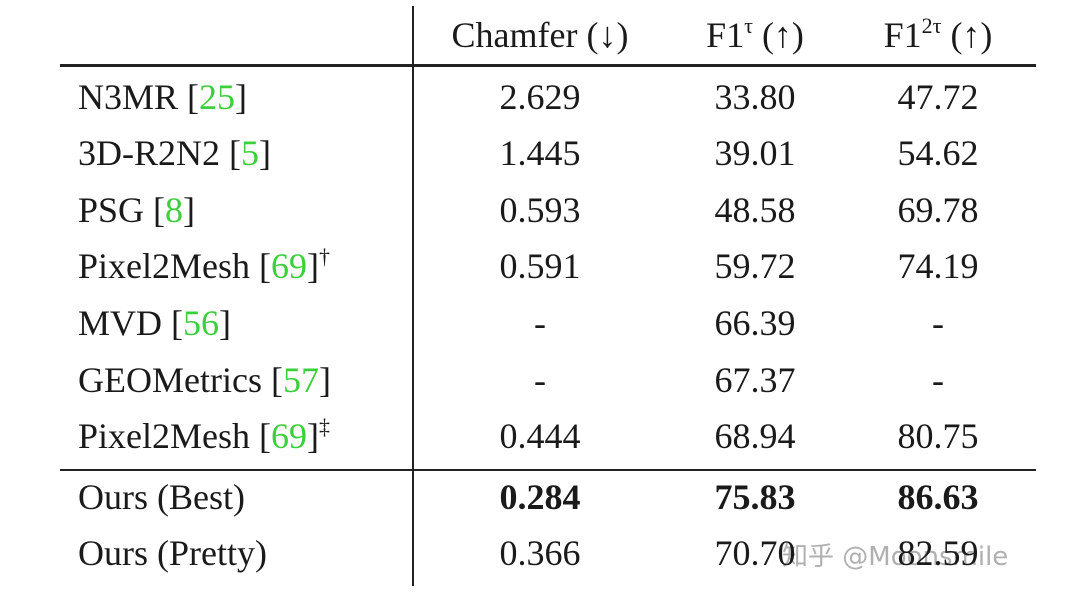  I want to click on value-cell: 74.19, so click(938, 266).